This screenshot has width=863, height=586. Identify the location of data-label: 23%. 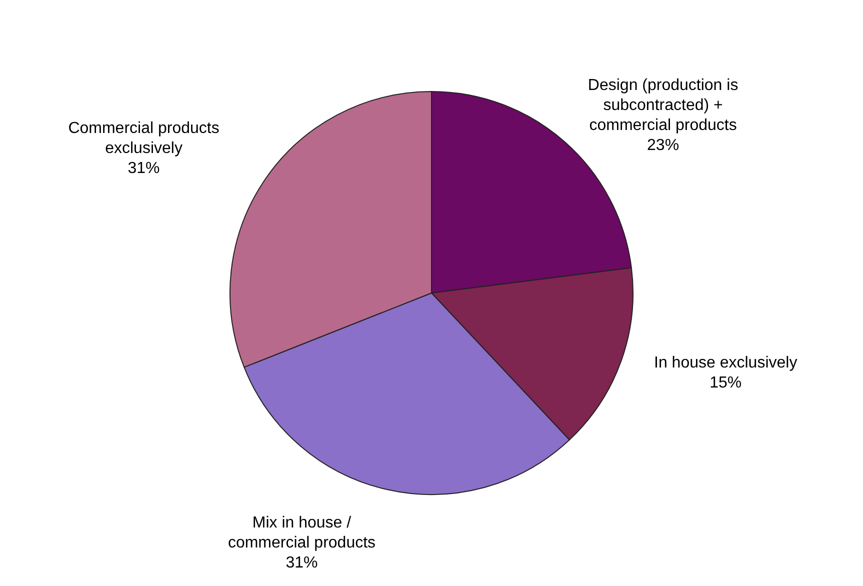
(663, 145).